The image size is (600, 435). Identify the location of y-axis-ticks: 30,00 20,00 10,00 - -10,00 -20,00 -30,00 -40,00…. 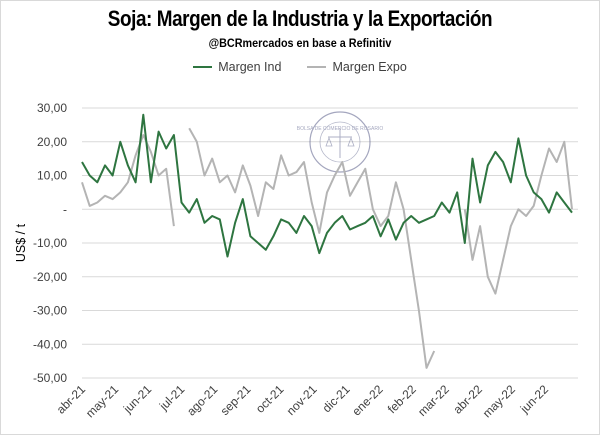
(50, 243).